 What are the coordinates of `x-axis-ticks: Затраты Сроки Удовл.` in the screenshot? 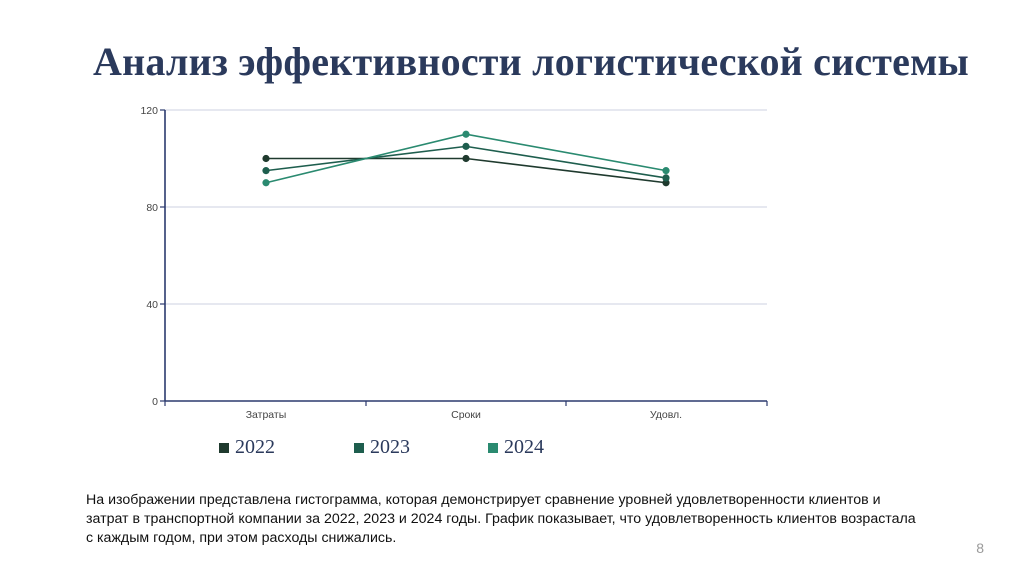 It's located at (464, 415).